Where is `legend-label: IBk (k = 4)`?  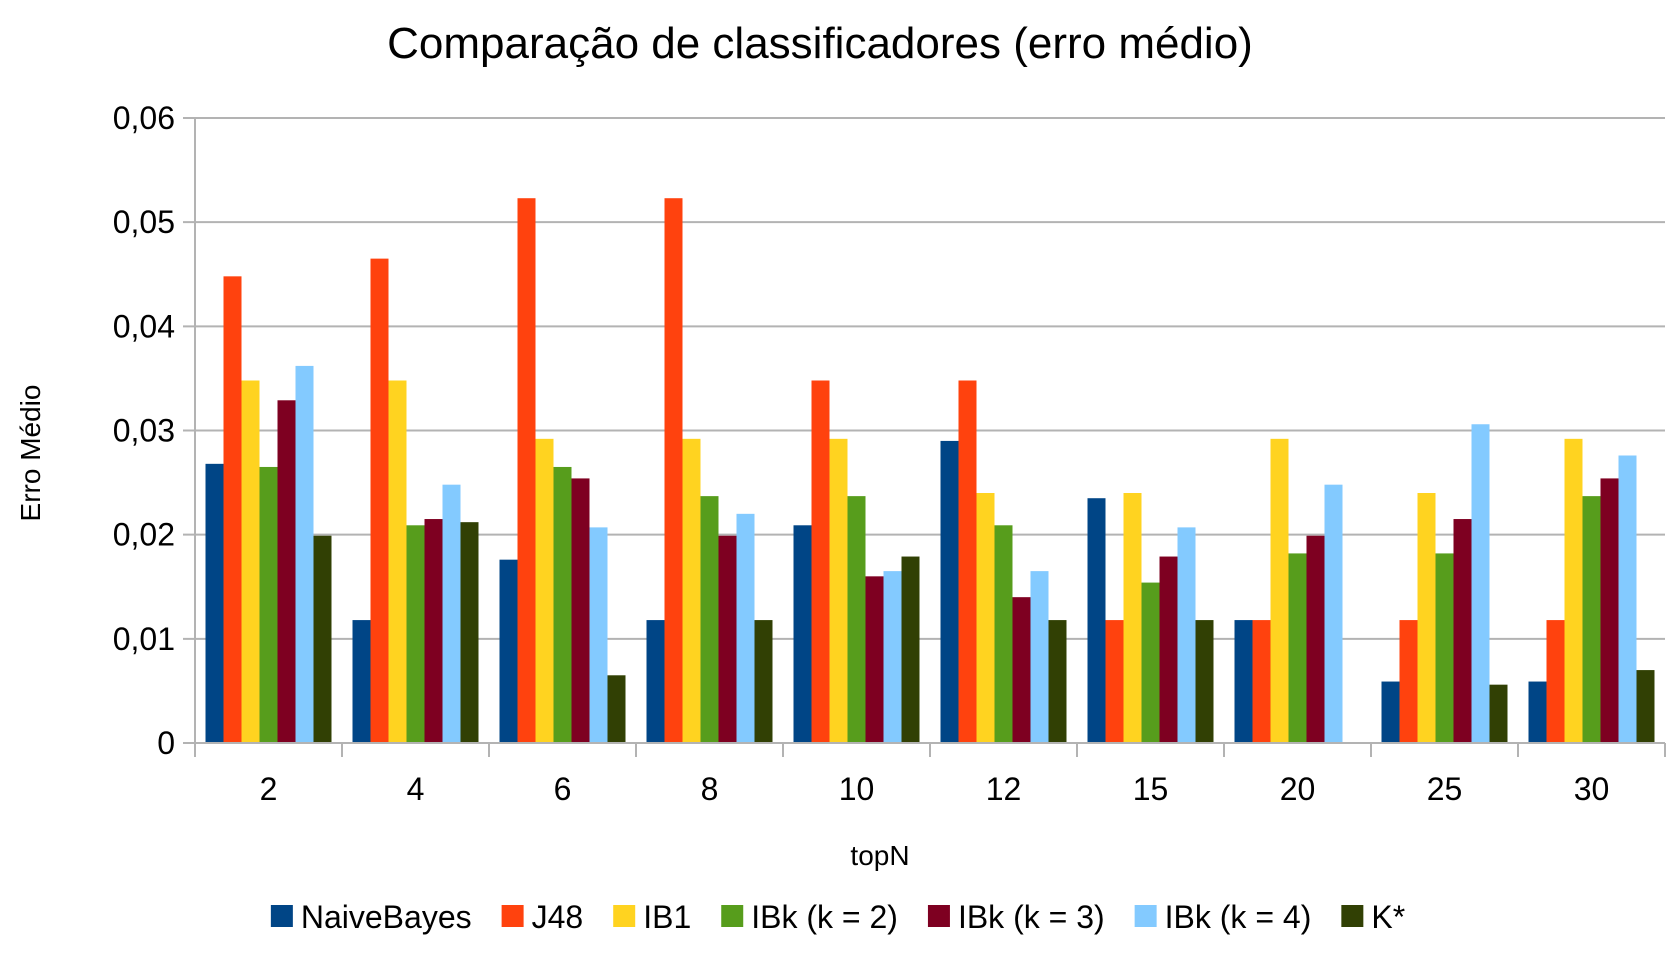
legend-label: IBk (k = 4) is located at coordinates (1238, 917).